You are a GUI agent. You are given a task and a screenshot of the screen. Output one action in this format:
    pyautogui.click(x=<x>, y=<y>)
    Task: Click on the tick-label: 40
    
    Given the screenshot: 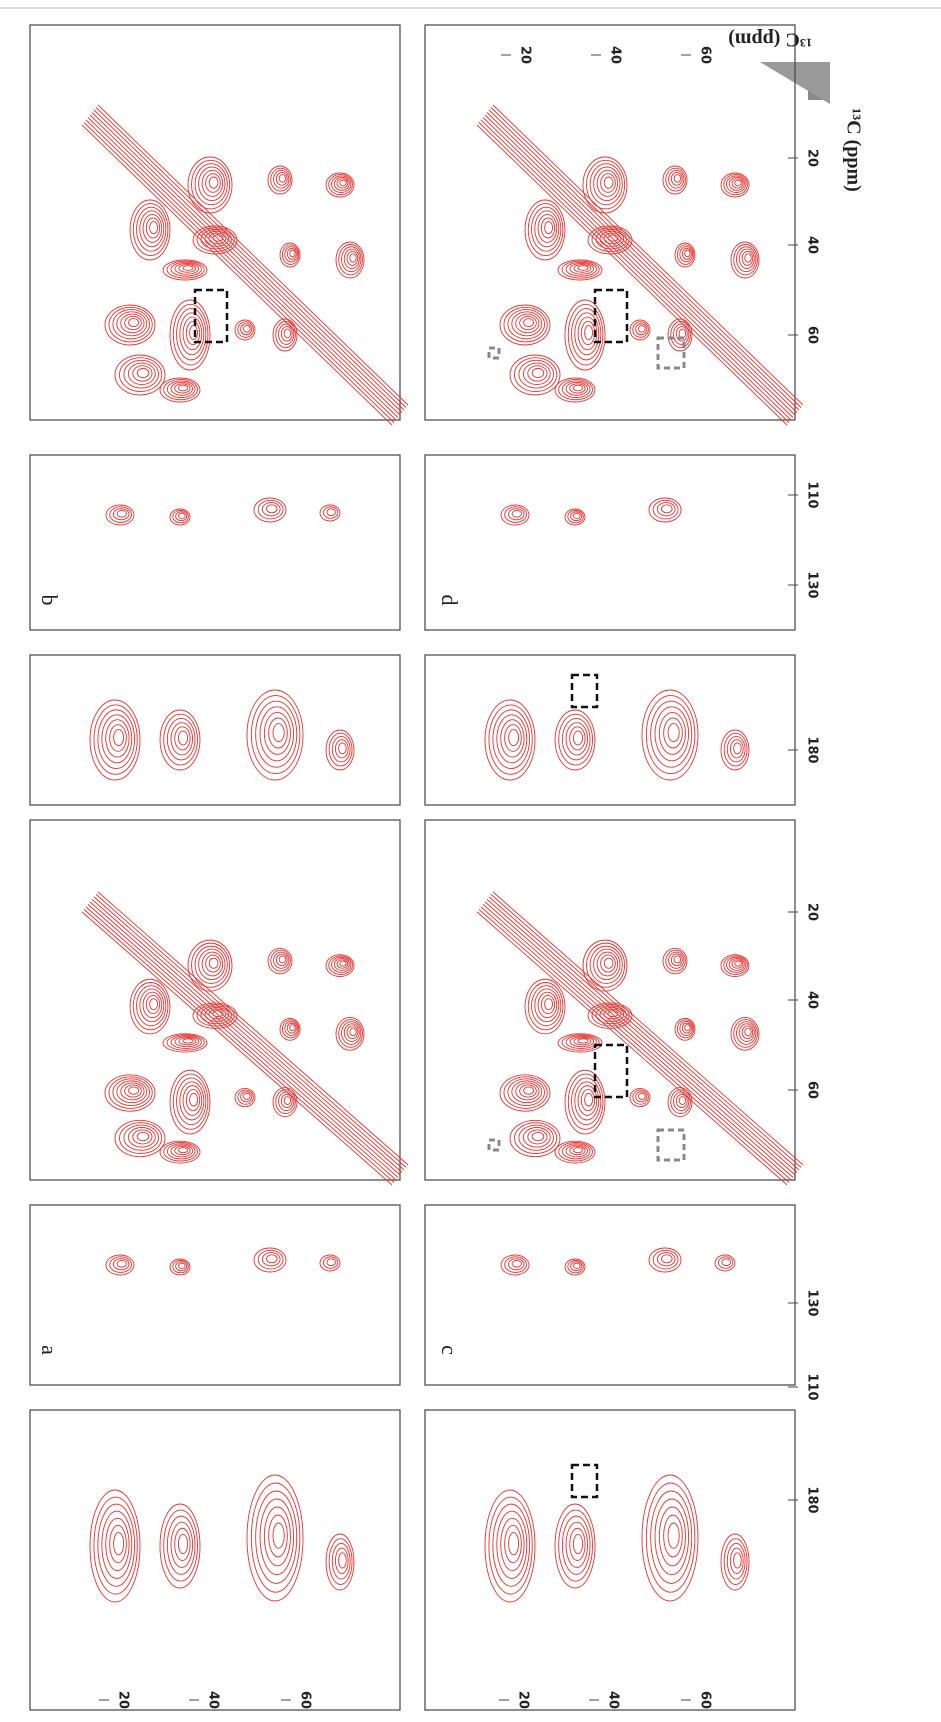 What is the action you would take?
    pyautogui.click(x=213, y=1700)
    